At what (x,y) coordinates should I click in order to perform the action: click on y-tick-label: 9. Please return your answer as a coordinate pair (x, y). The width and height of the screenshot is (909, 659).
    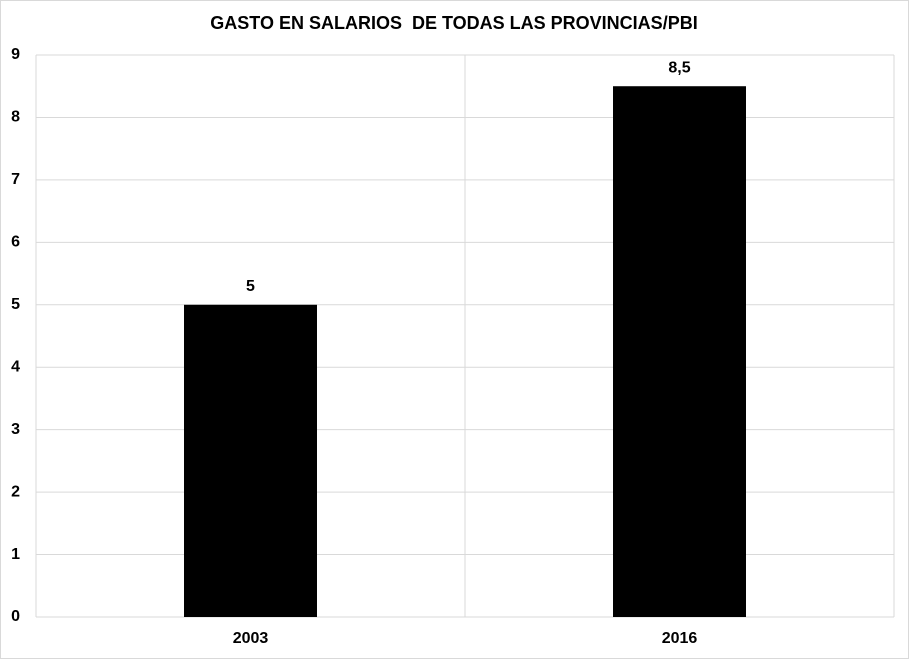
    Looking at the image, I should click on (15, 54).